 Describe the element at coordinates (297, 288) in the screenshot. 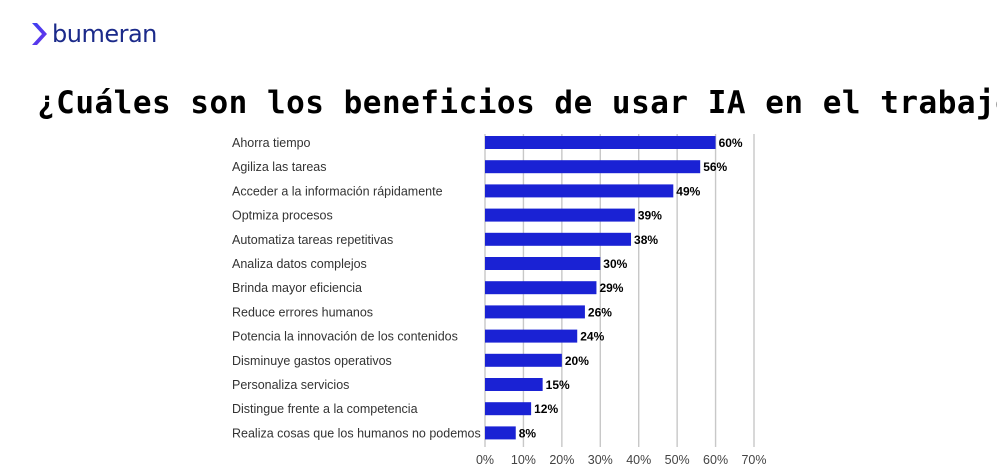

I see `category-label-7: Brinda mayor eficiencia` at that location.